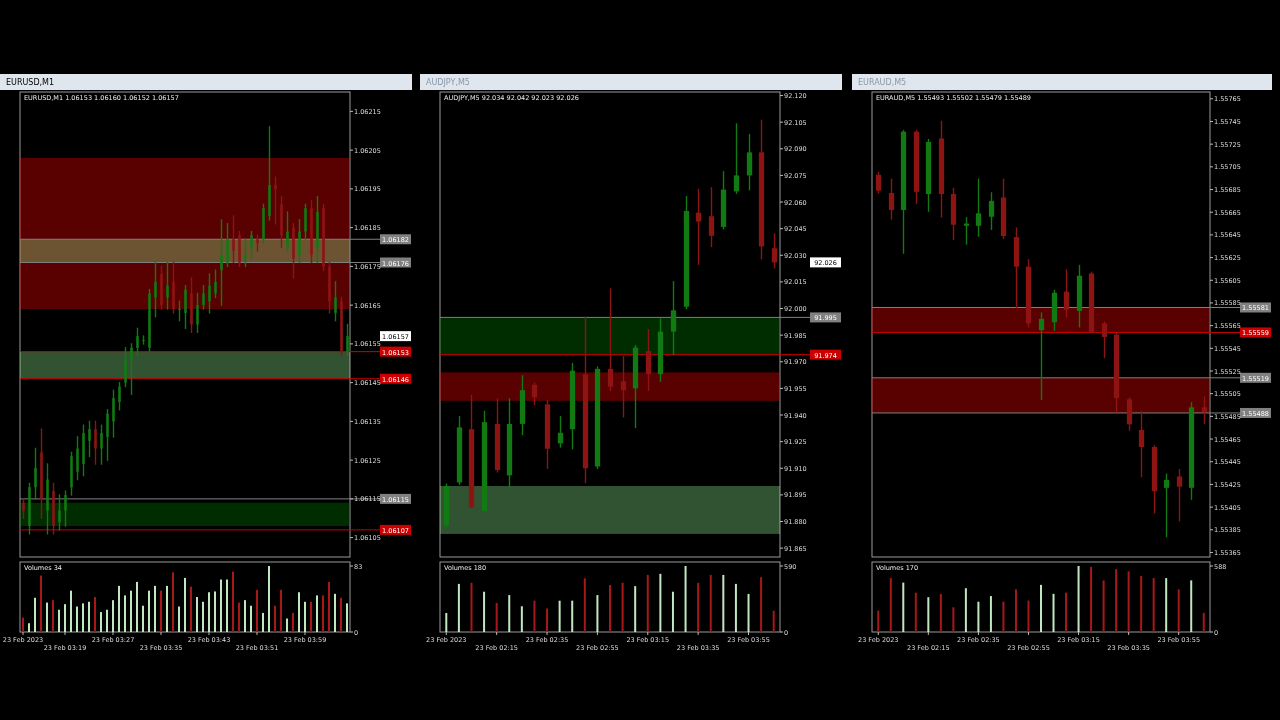 This screenshot has width=1280, height=720. I want to click on chart-title: AUDJPY,M5, so click(448, 82).